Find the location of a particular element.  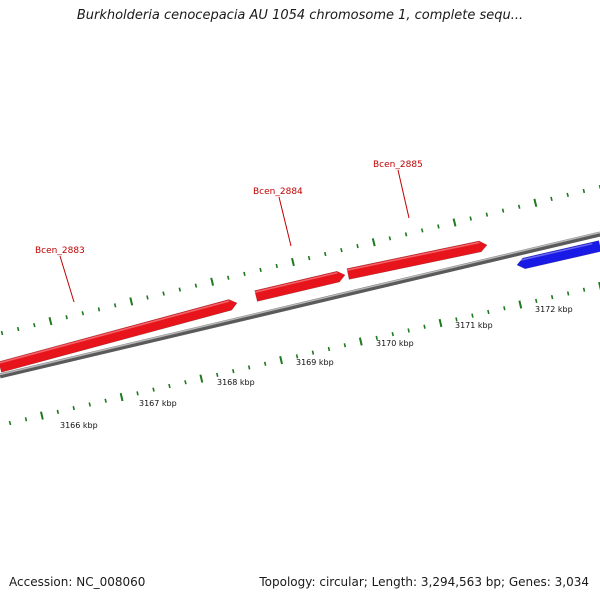

gene-arrow-reverse is located at coordinates (558, 255).